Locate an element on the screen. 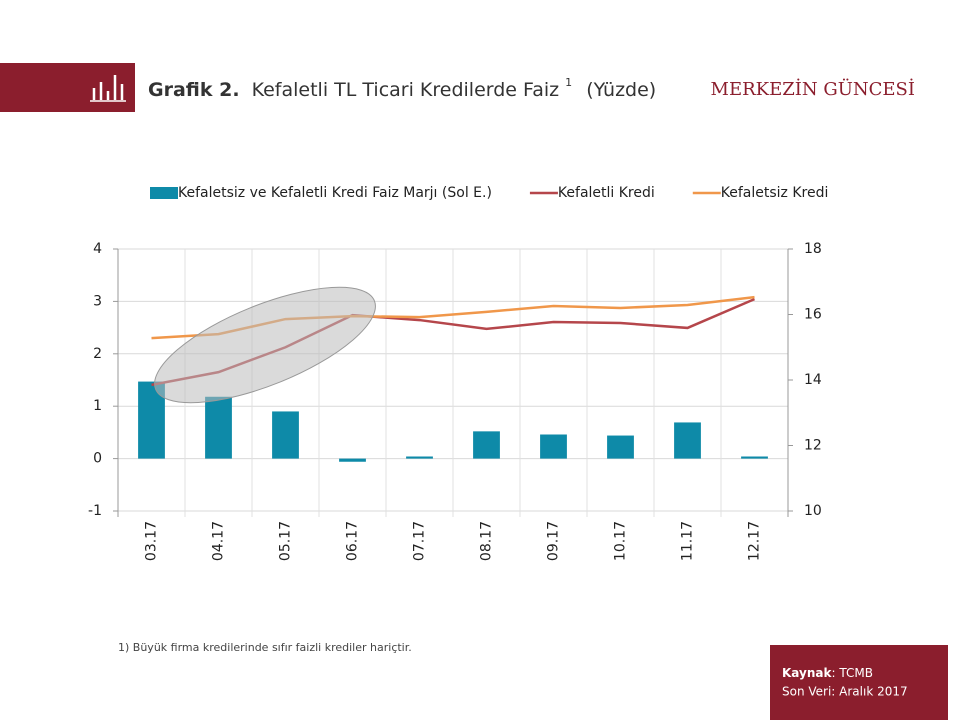  title-sup: 1 is located at coordinates (568, 82).